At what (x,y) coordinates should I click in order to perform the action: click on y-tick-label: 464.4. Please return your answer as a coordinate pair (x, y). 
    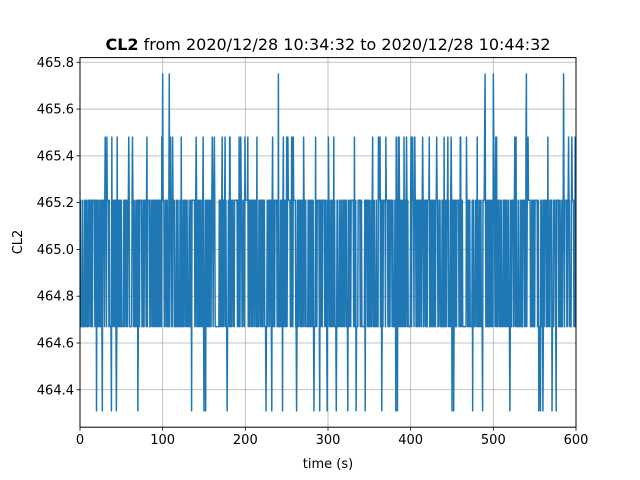
    Looking at the image, I should click on (55, 390).